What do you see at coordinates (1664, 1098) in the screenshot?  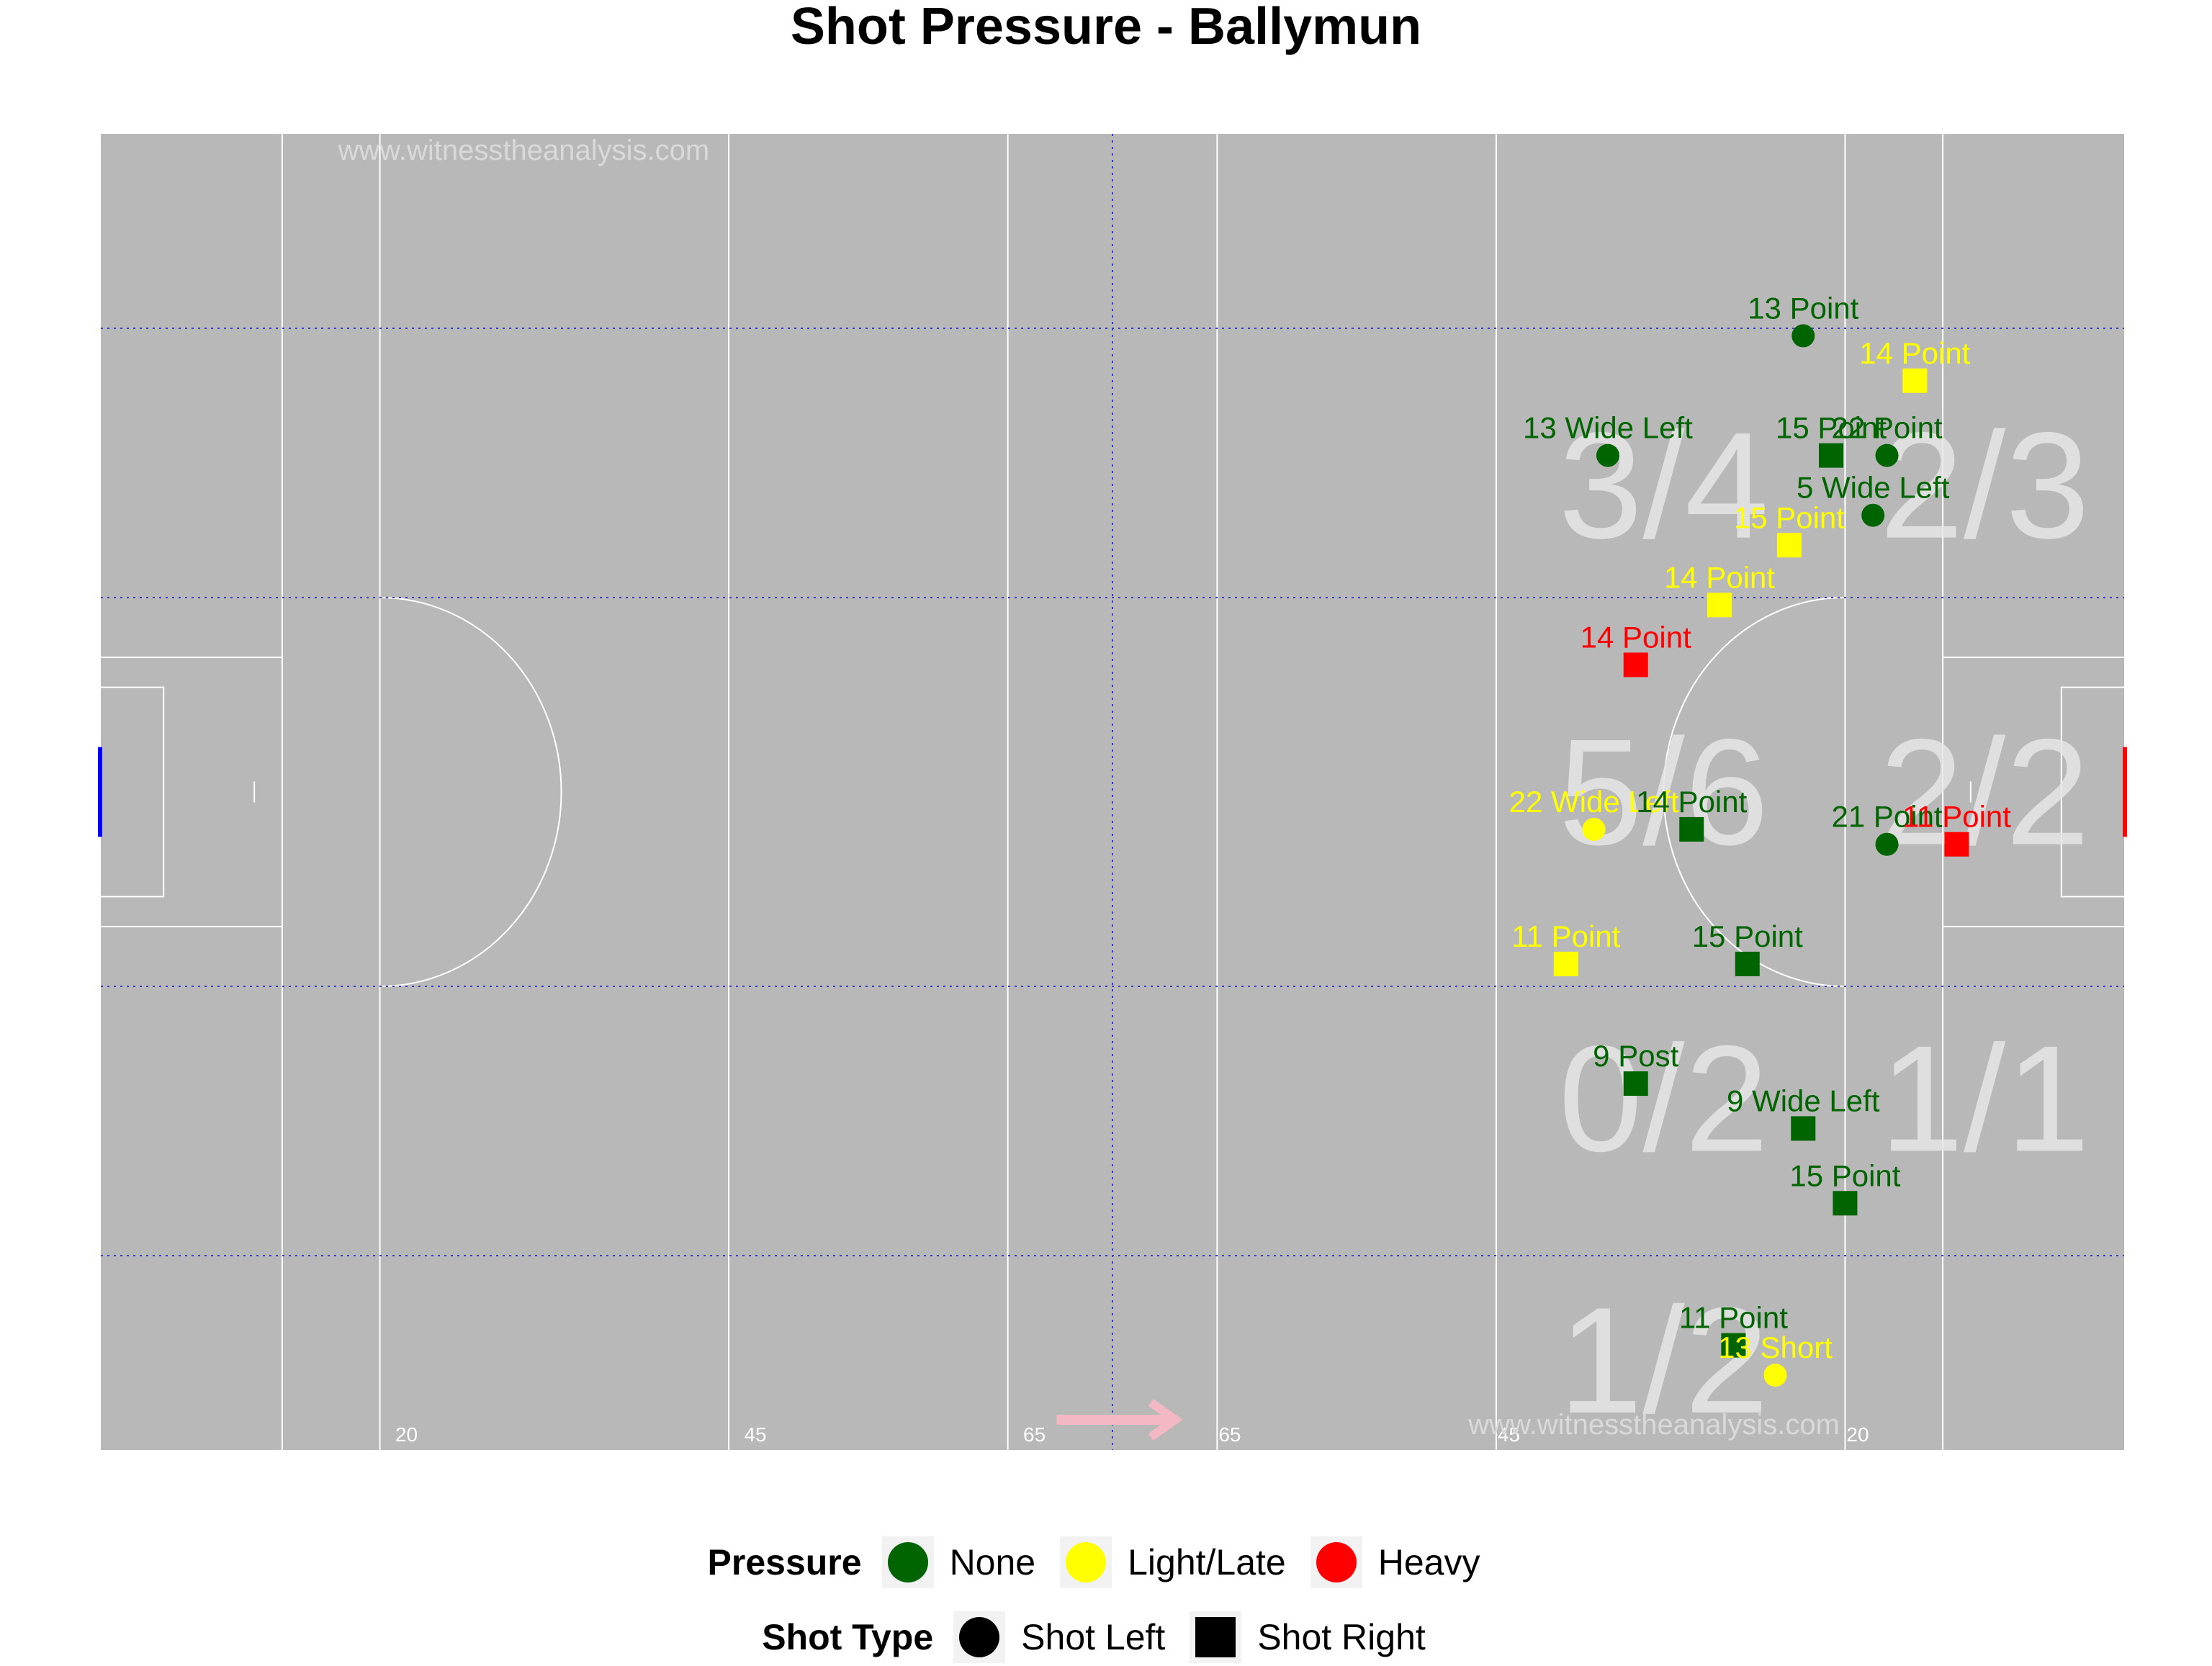 I see `zone-score-label: 0/2` at bounding box center [1664, 1098].